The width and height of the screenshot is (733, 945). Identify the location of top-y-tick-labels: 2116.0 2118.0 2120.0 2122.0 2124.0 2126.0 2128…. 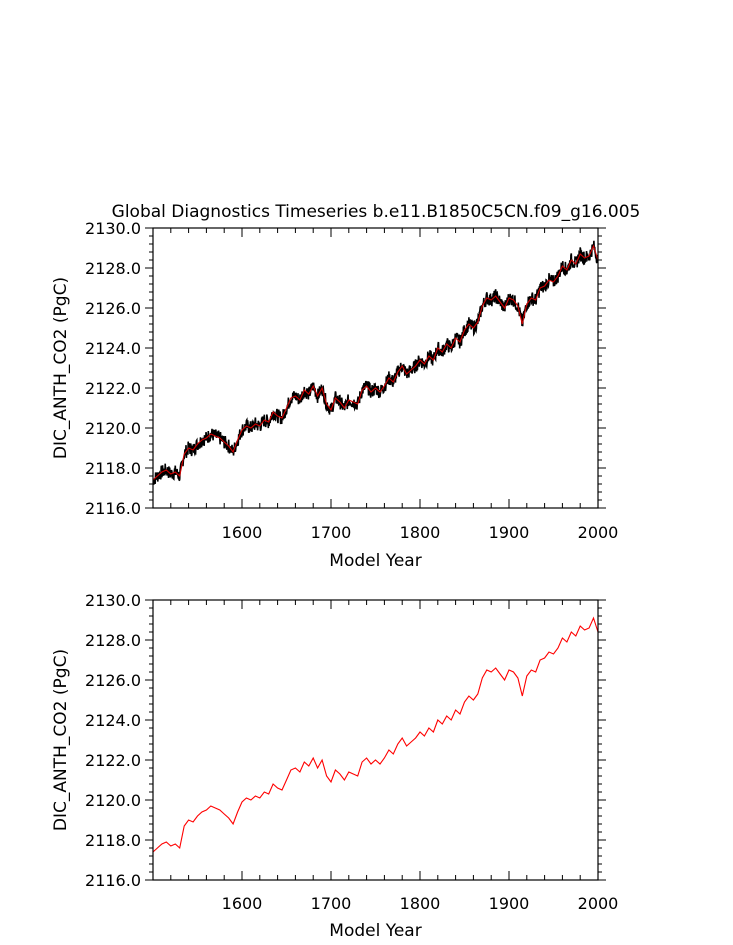
(113, 368).